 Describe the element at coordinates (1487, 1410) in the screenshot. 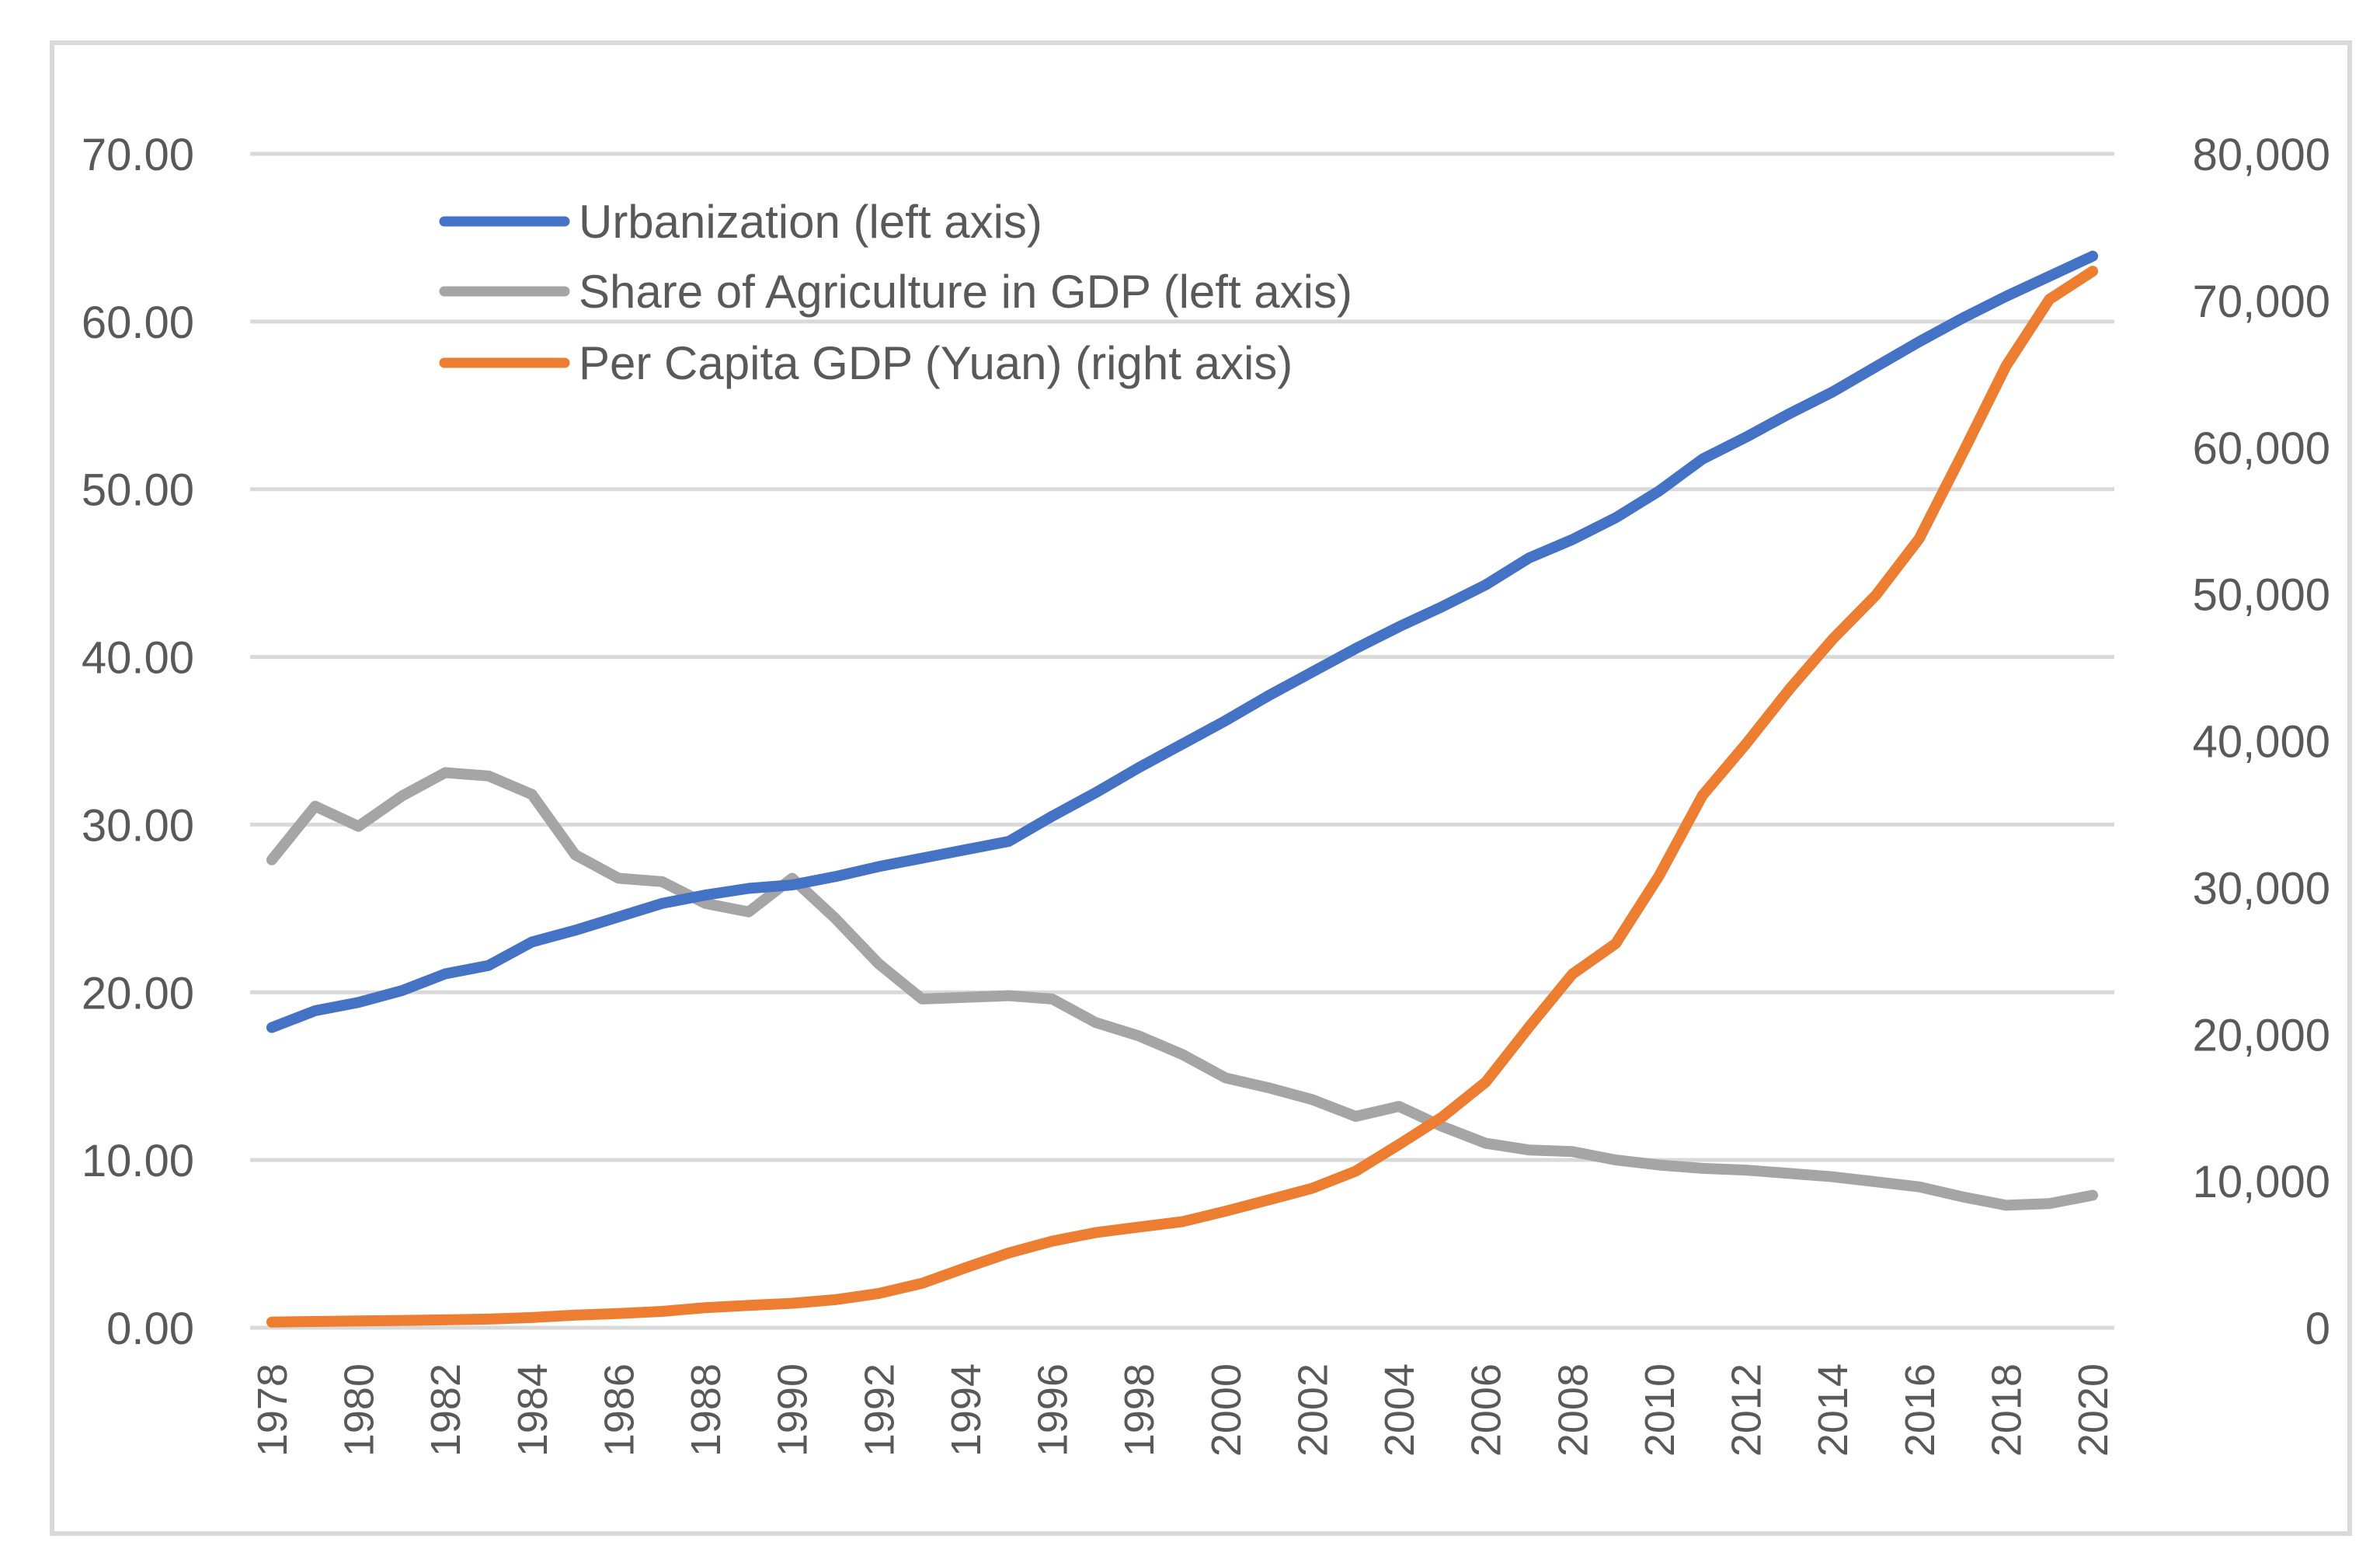

I see `x-axis-tick-label: 2006` at that location.